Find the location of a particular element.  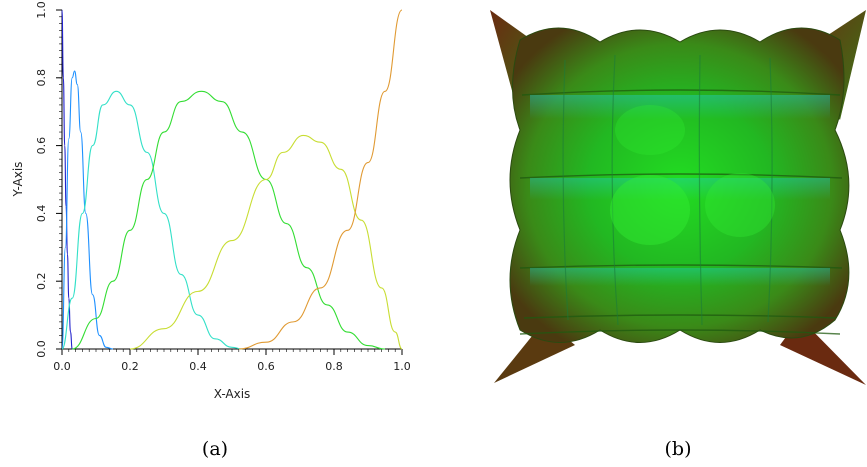

caption-left: (a) is located at coordinates (215, 449).